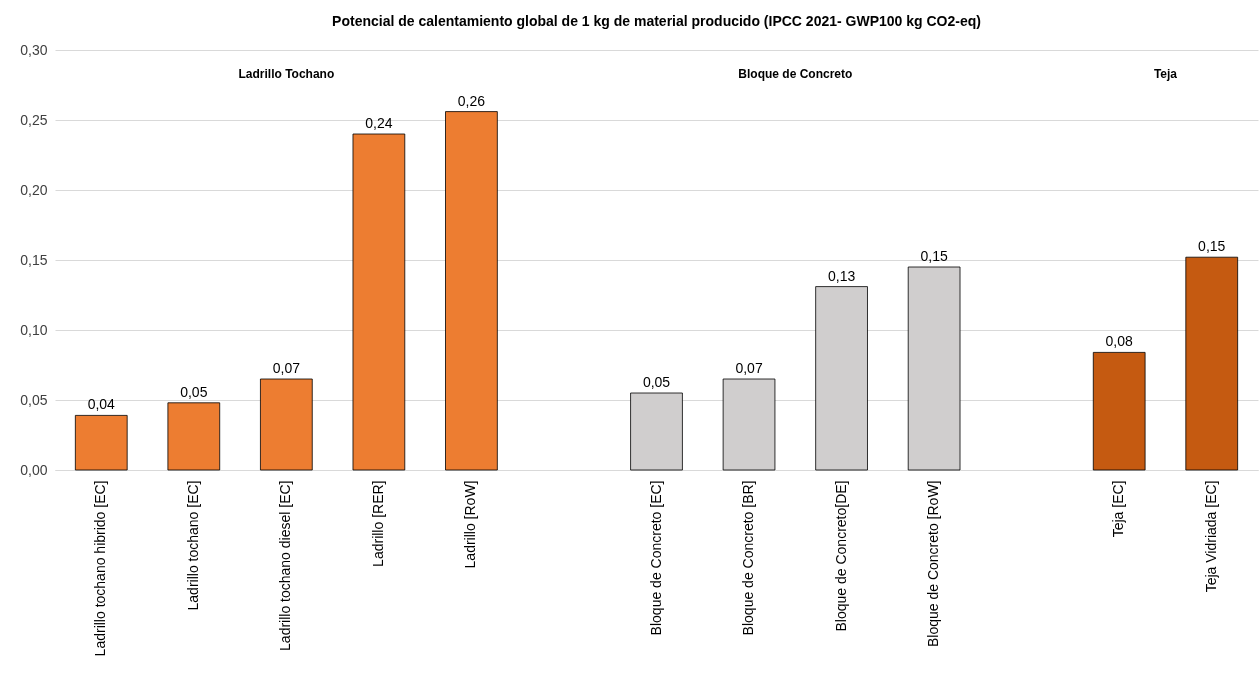 This screenshot has width=1260, height=690. What do you see at coordinates (34, 469) in the screenshot?
I see `y-tick-label: 0,00` at bounding box center [34, 469].